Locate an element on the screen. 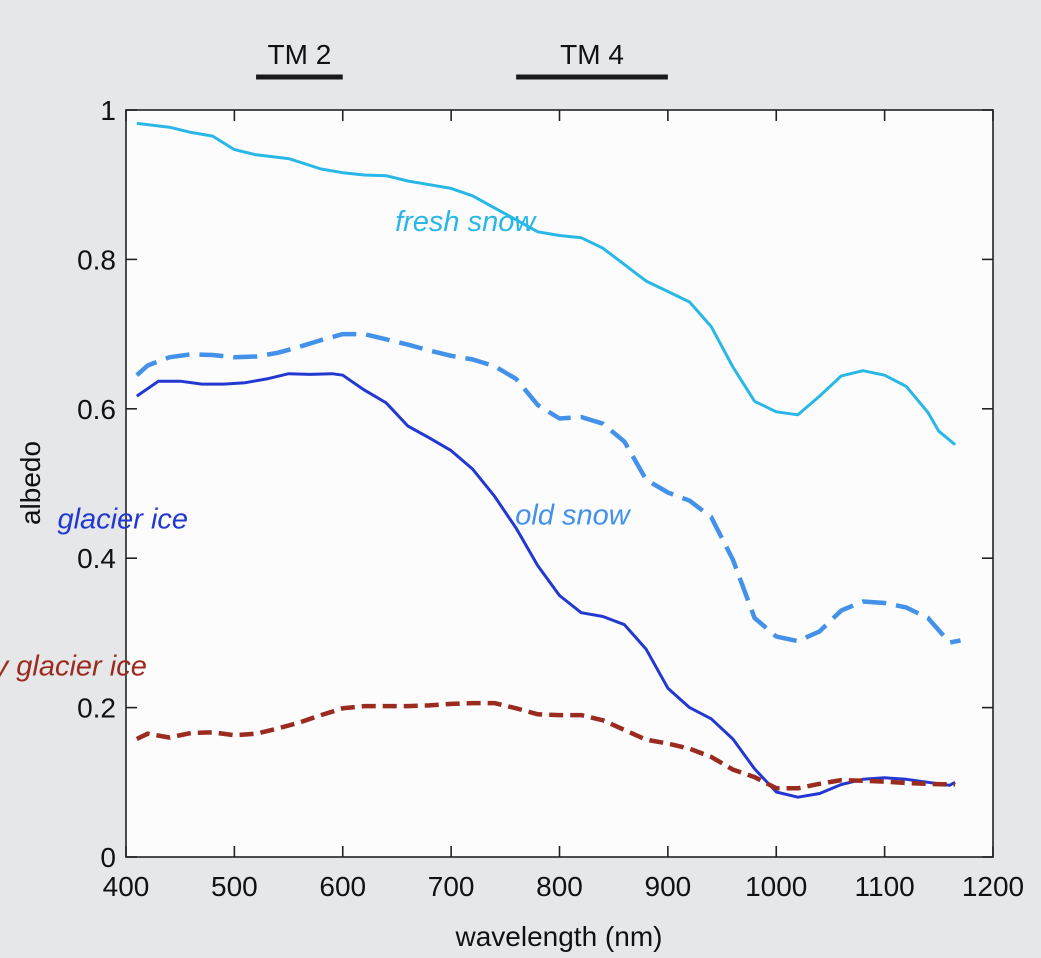 This screenshot has height=958, width=1041. series-label-glacier-ice: glacier ice is located at coordinates (122, 519).